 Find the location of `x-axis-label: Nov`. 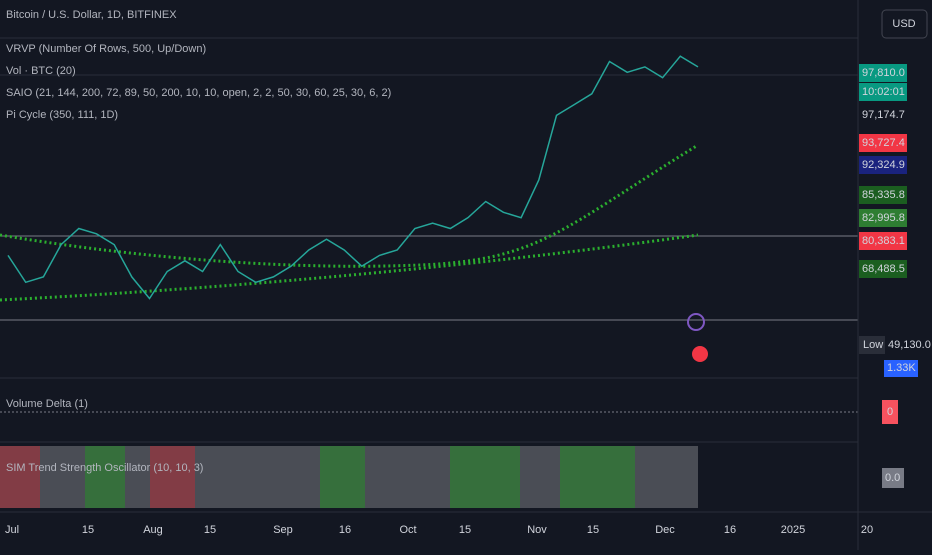

x-axis-label: Nov is located at coordinates (537, 530).